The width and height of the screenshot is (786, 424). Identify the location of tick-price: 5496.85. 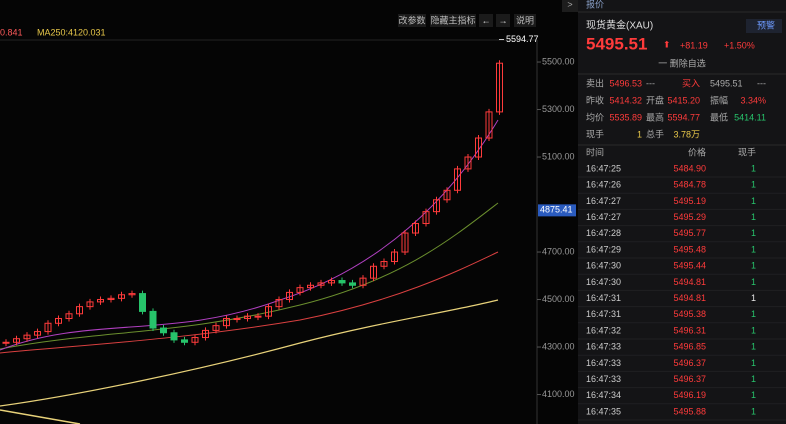
(689, 347).